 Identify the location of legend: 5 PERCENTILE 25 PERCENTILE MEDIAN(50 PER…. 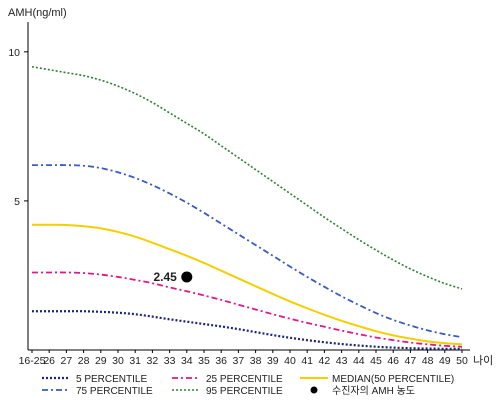
(248, 385).